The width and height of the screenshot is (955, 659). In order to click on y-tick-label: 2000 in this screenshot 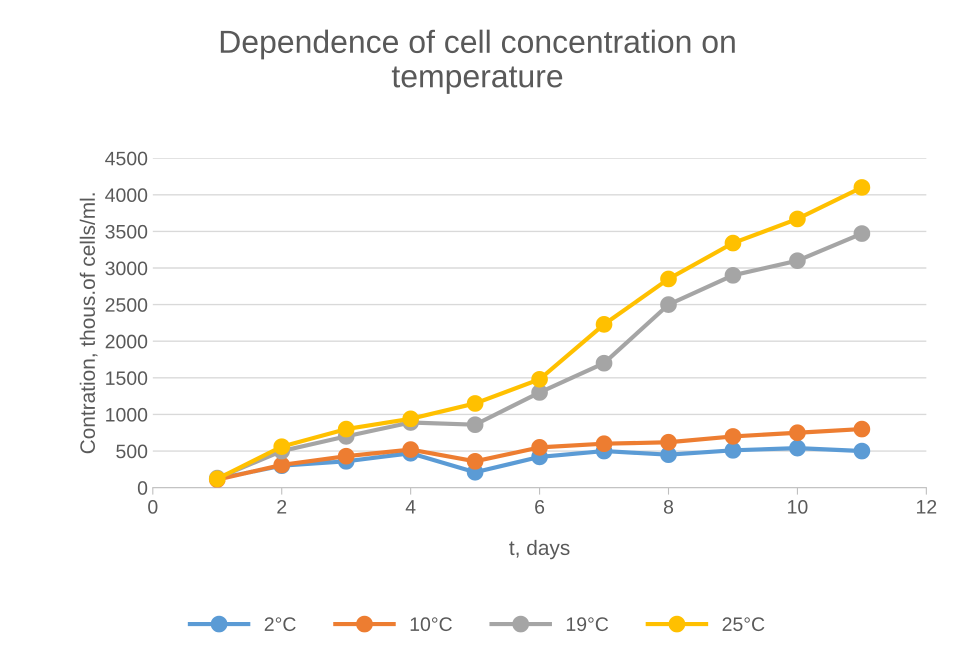, I will do `click(127, 341)`.